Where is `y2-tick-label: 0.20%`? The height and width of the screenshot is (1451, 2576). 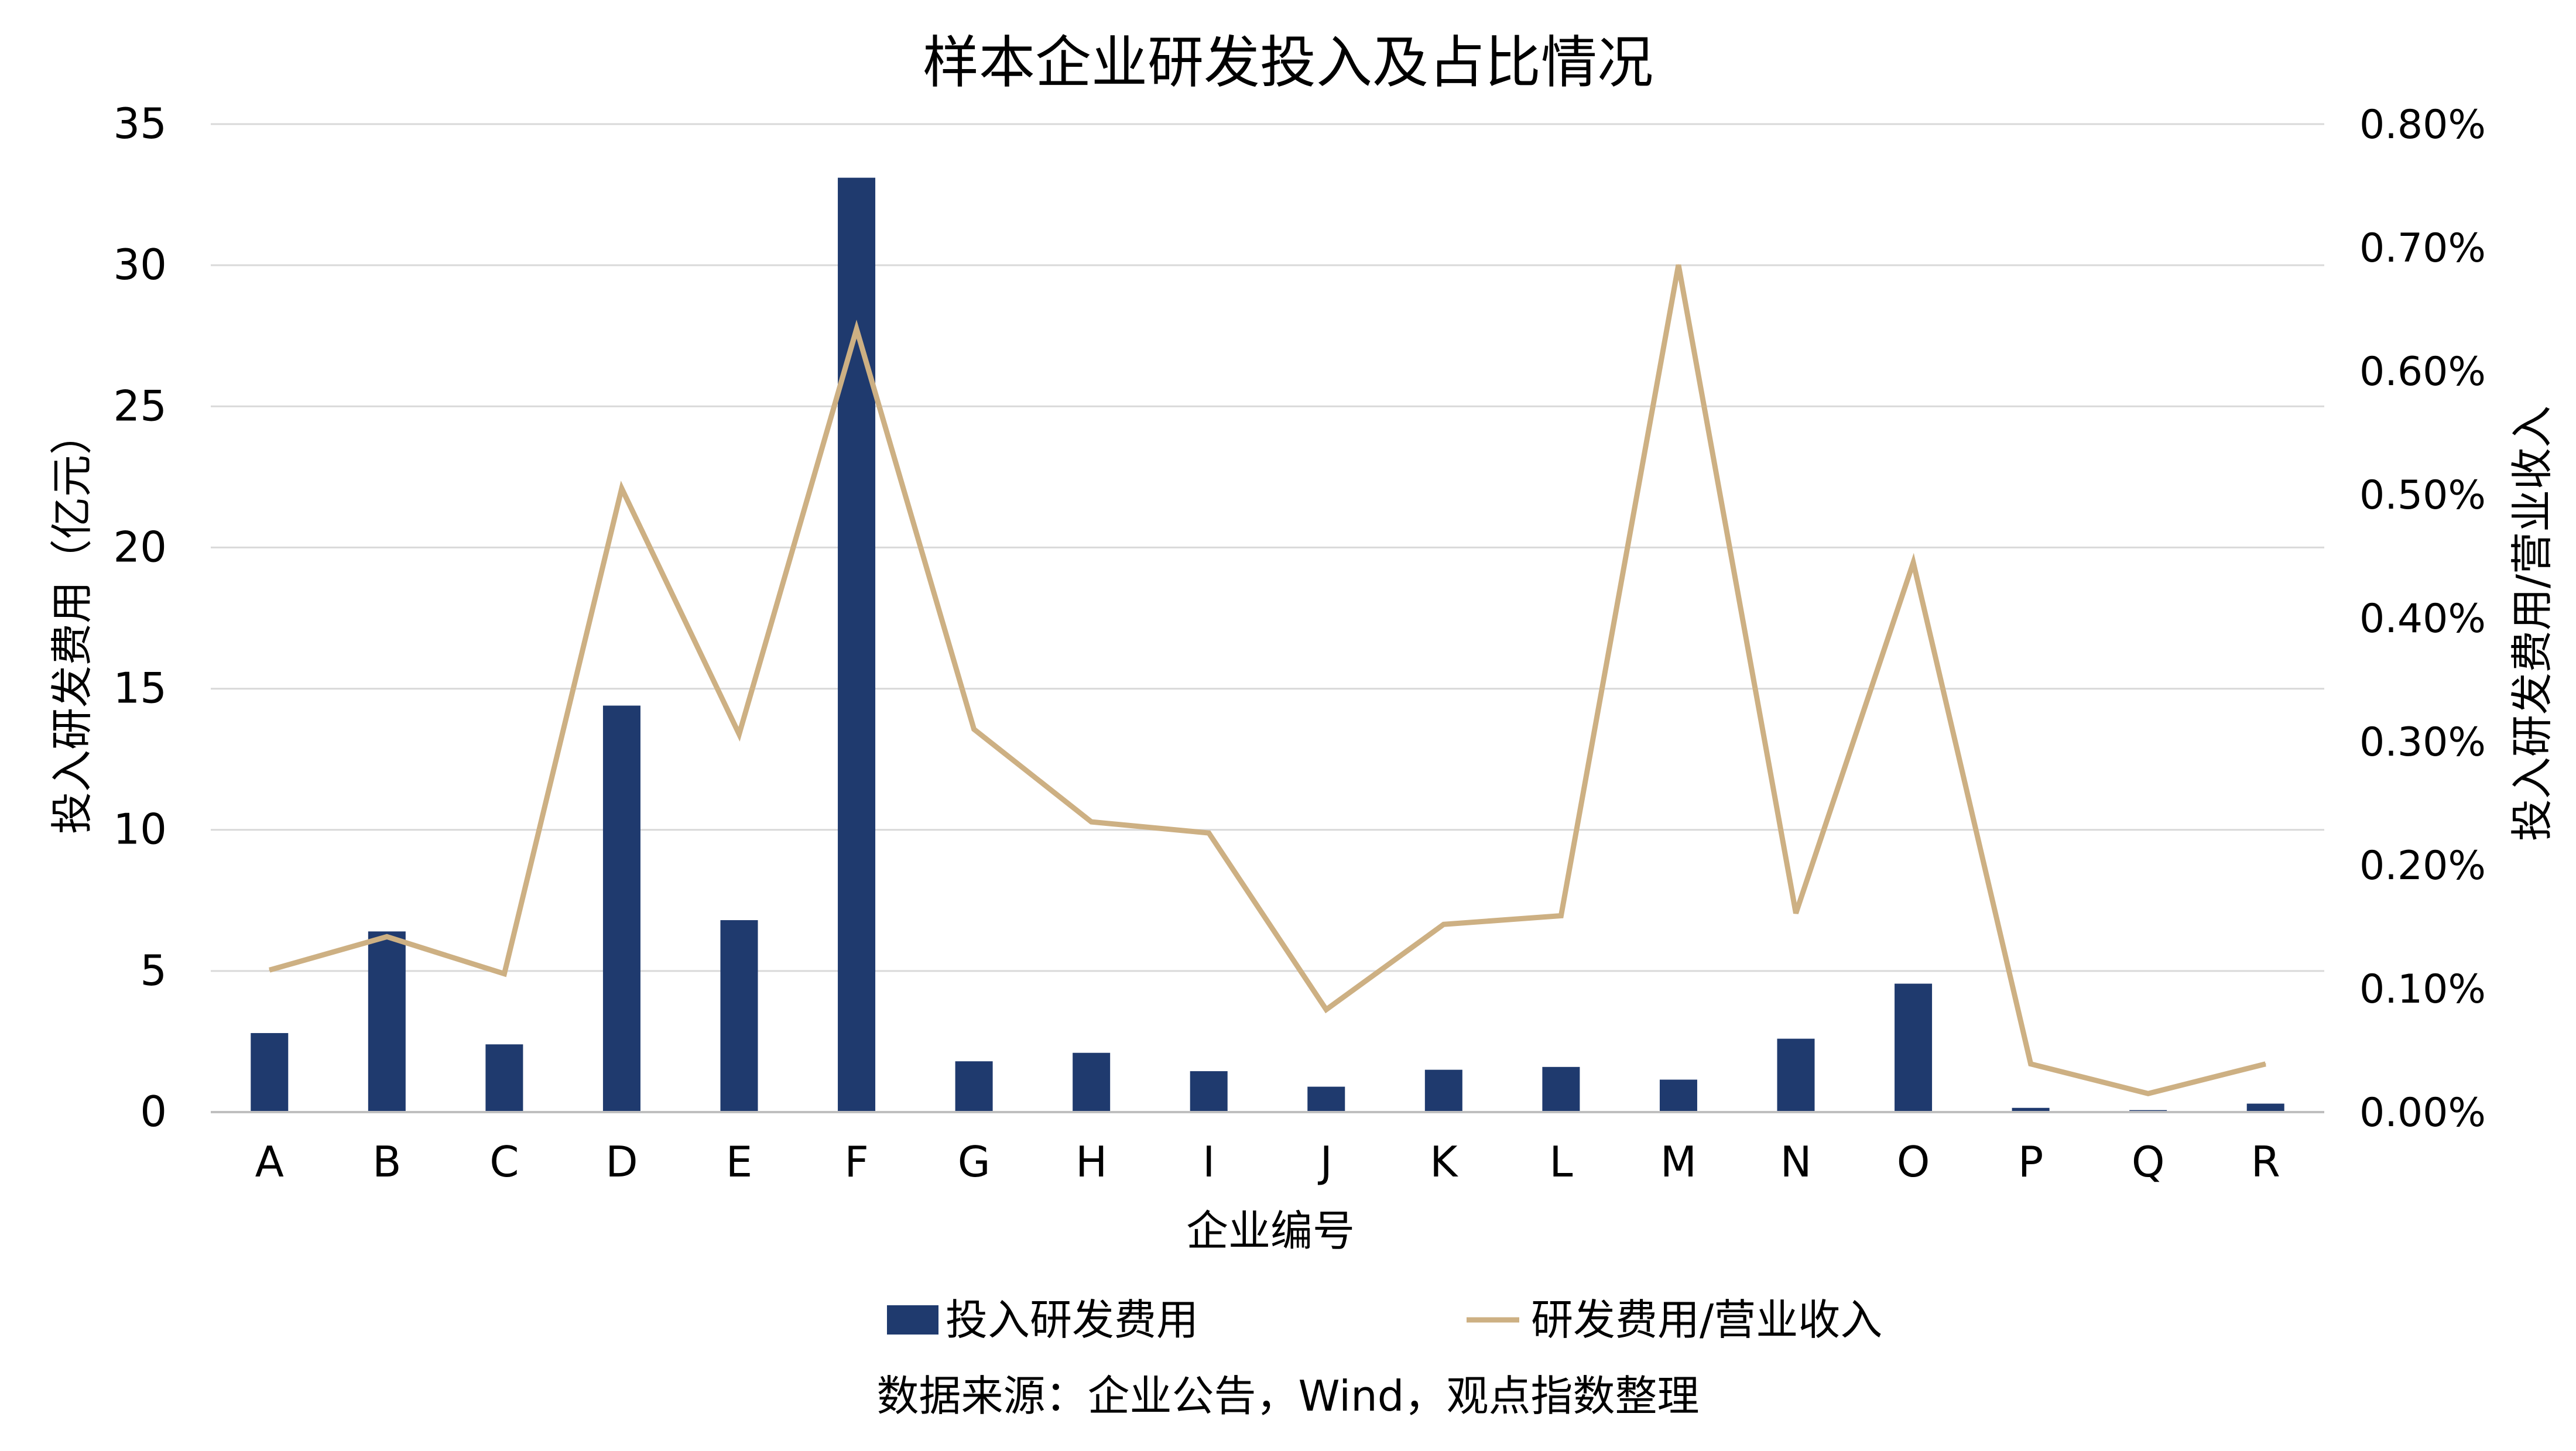 y2-tick-label: 0.20% is located at coordinates (2422, 866).